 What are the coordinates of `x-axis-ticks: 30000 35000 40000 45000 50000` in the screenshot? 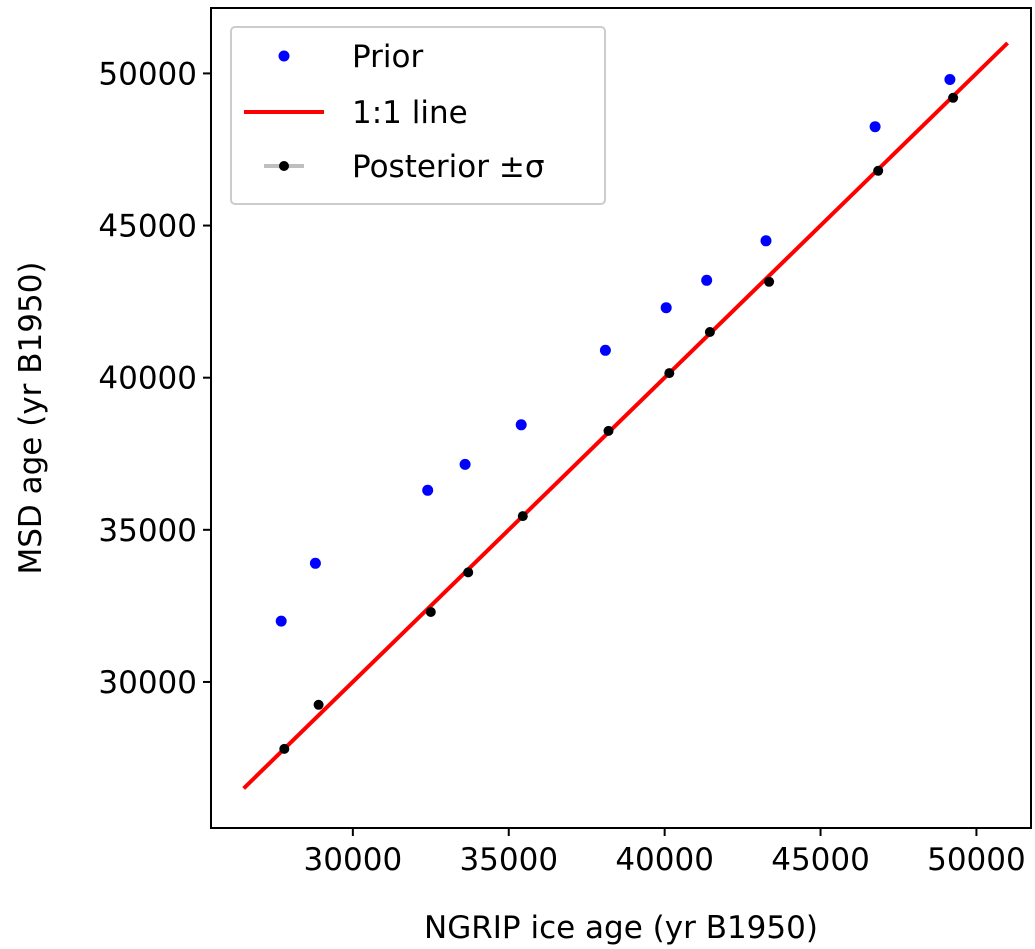 It's located at (665, 853).